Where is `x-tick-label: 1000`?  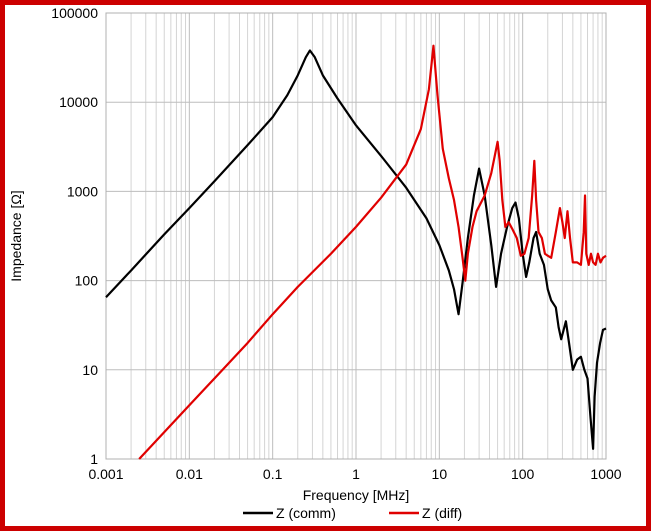
x-tick-label: 1000 is located at coordinates (605, 474).